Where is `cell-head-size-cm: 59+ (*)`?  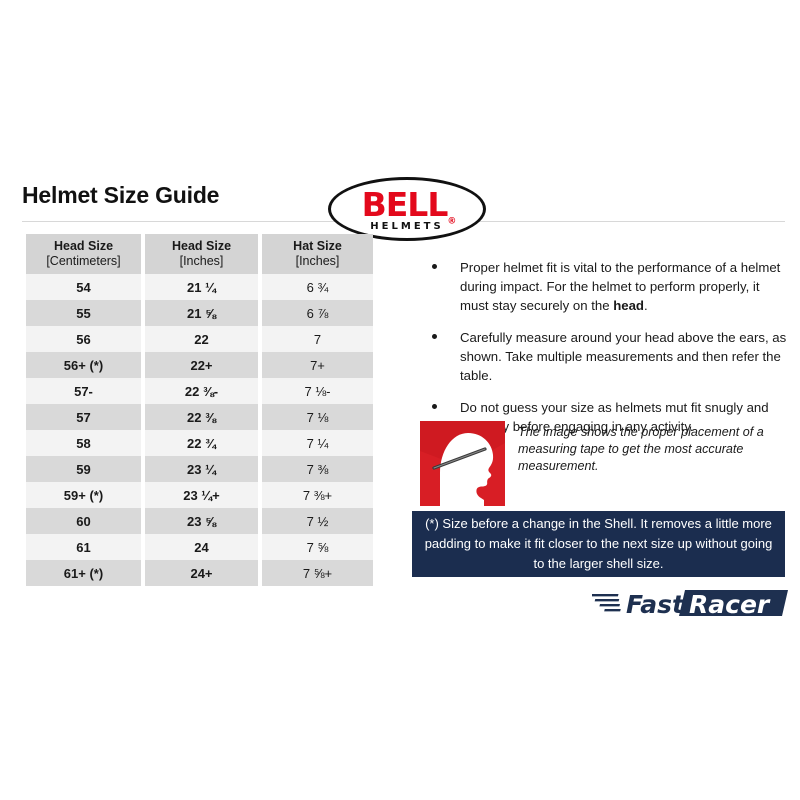 cell-head-size-cm: 59+ (*) is located at coordinates (83, 495).